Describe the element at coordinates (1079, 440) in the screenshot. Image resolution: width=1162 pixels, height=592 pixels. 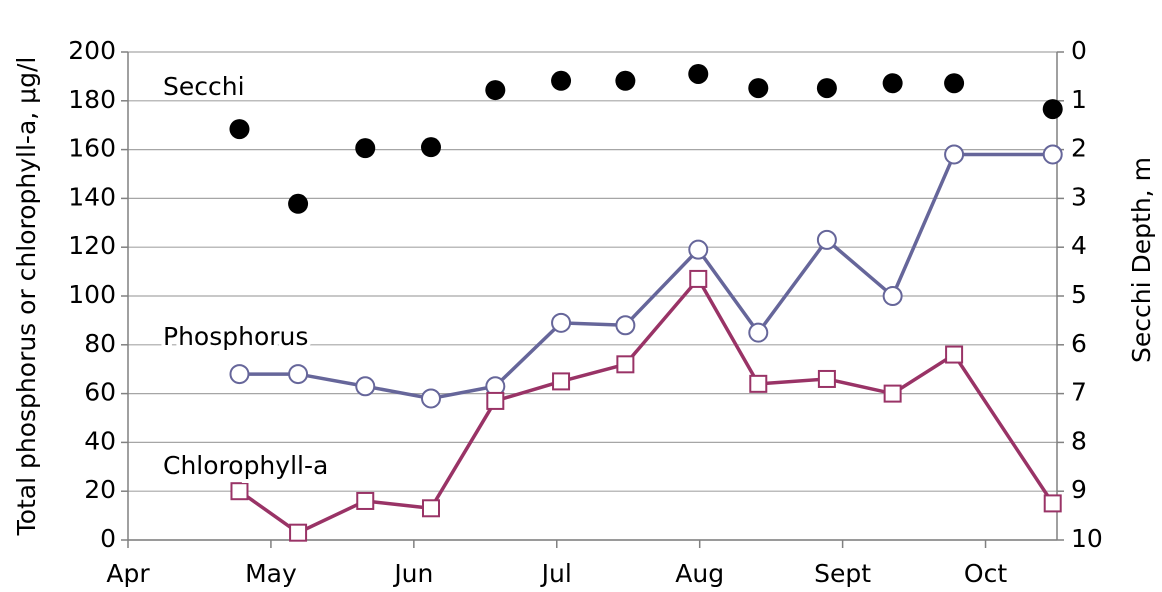
I see `y2-tick-label: 8` at that location.